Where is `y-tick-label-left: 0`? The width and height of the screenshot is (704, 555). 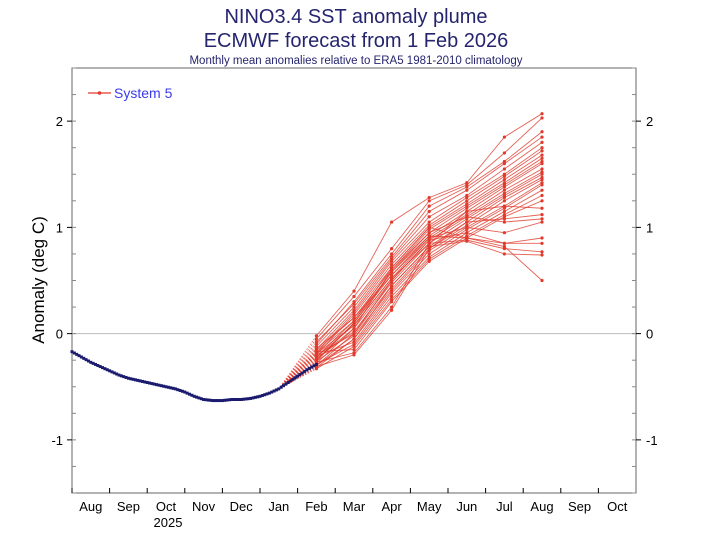 y-tick-label-left: 0 is located at coordinates (59, 334).